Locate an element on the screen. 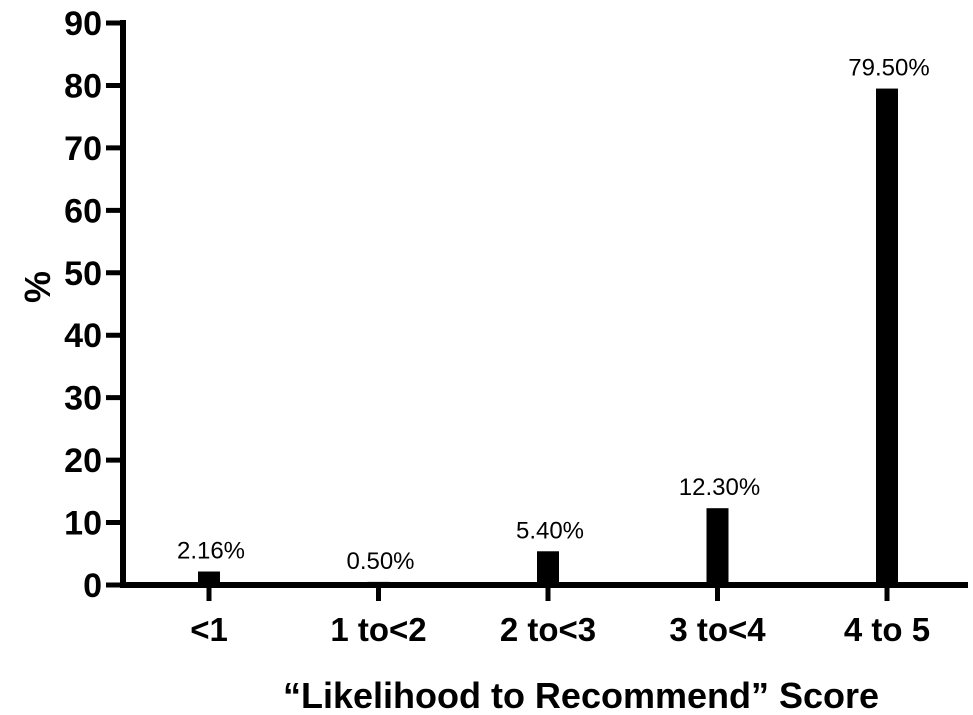 The image size is (973, 715). x-axis-title: “Likelihood to Recommend” Score is located at coordinates (581, 695).